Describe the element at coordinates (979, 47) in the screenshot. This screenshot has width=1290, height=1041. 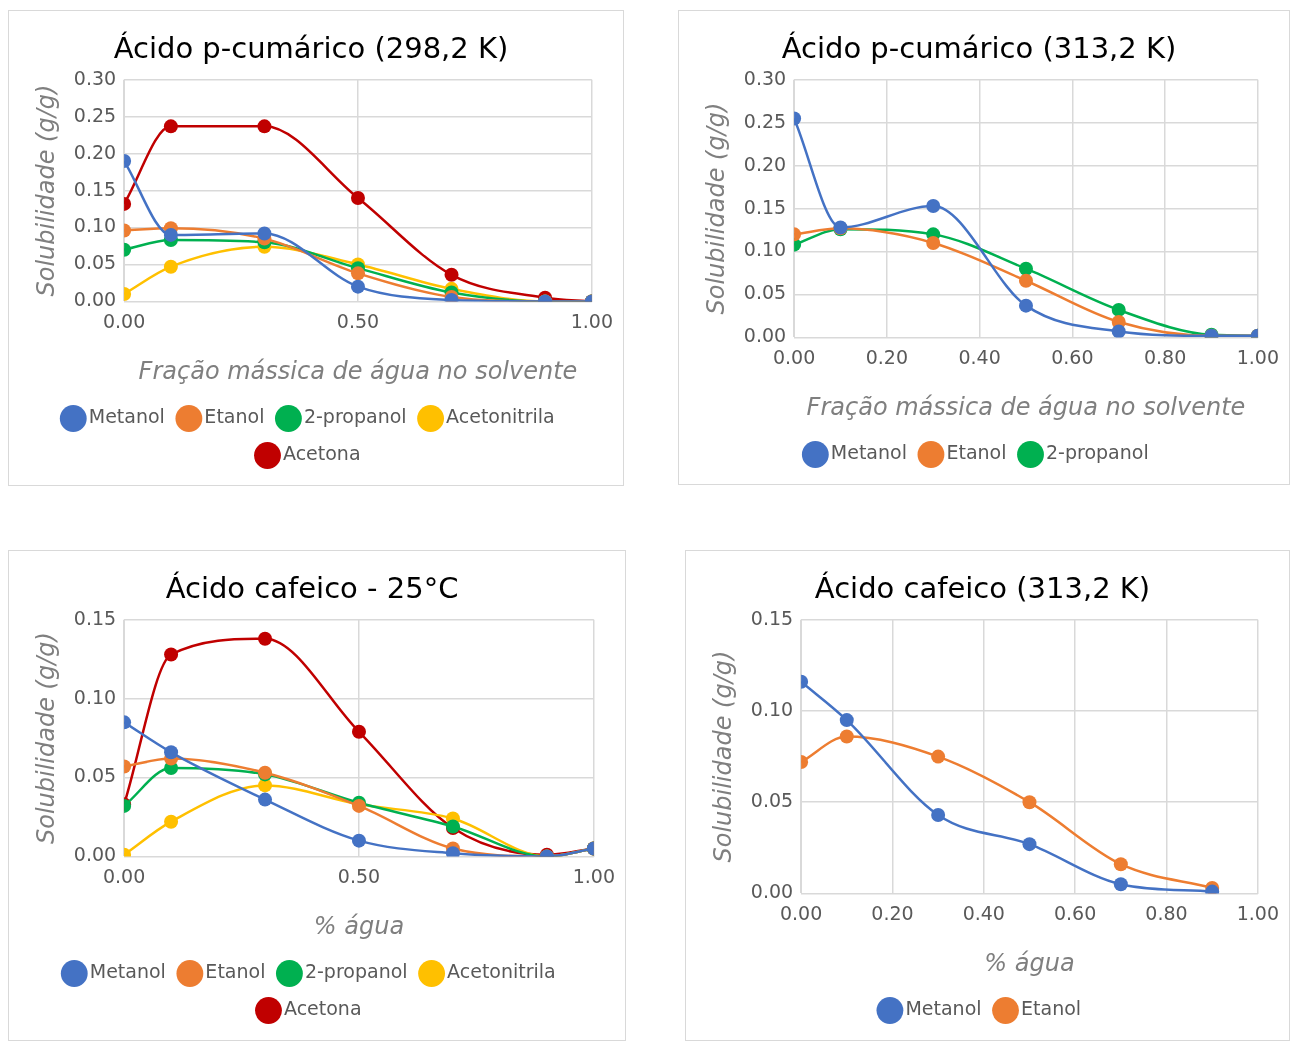
I see `chart-title: Ácido p-cumárico (313,2 K)` at that location.